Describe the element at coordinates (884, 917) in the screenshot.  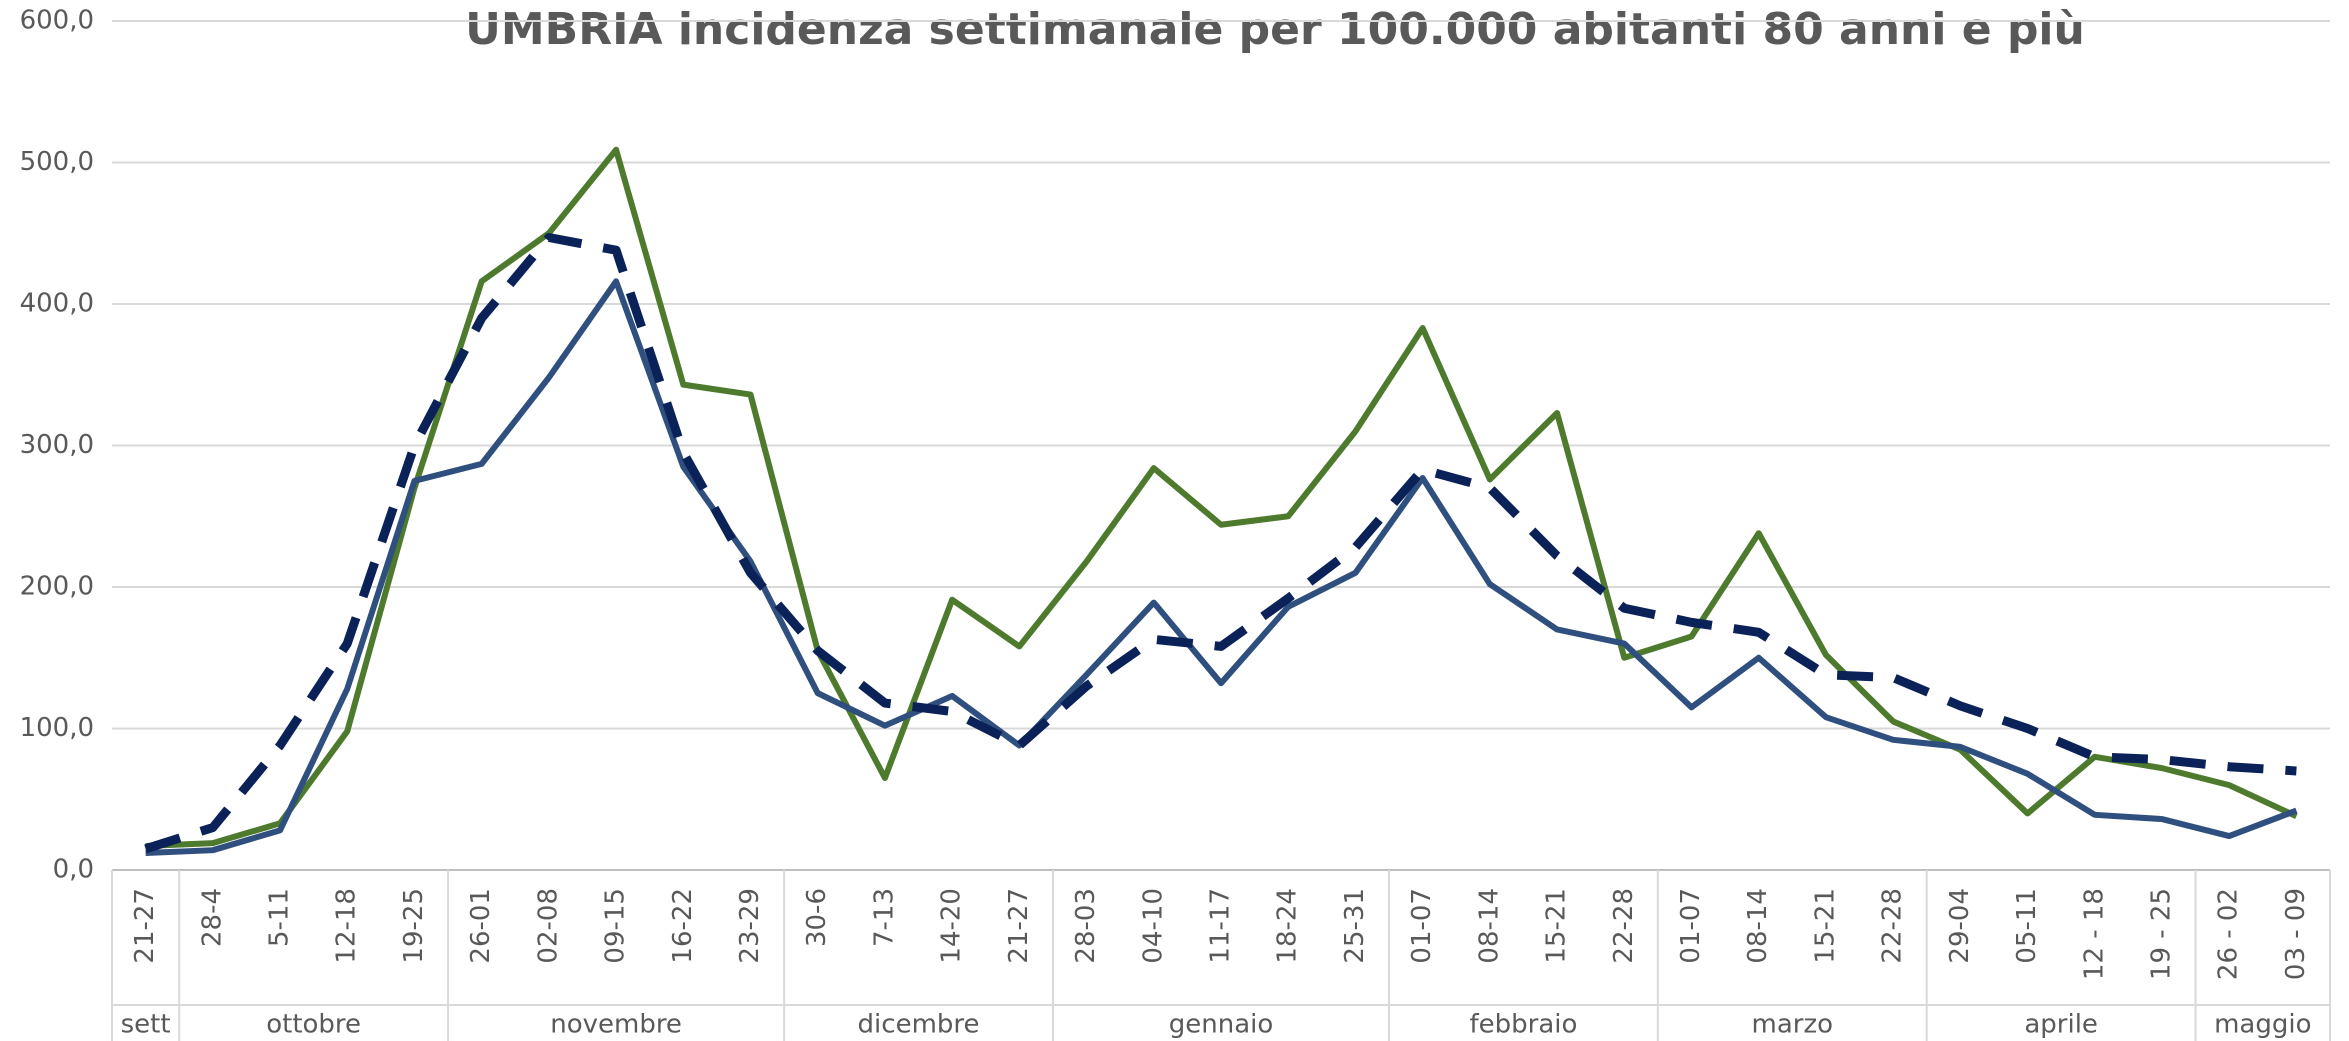
I see `x-tick-label: 7-13` at that location.